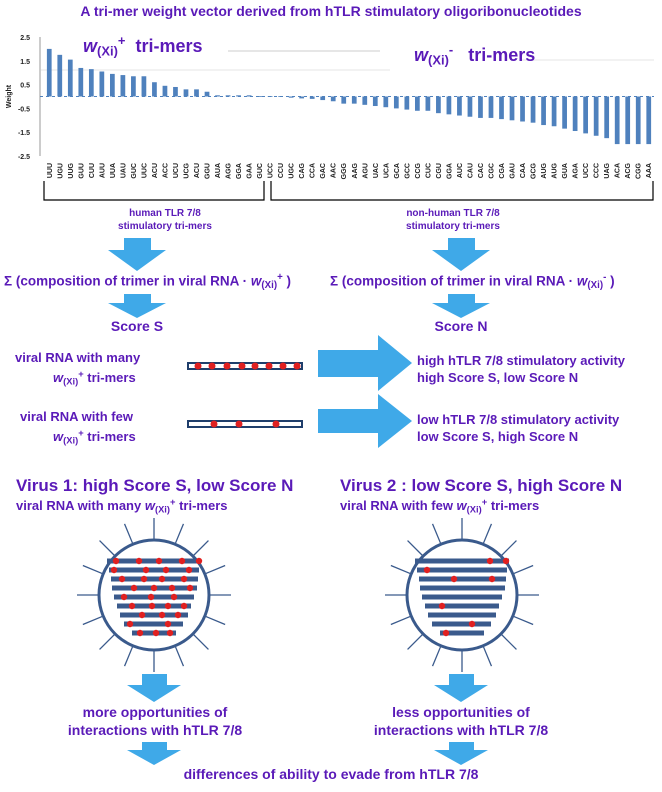 The width and height of the screenshot is (662, 792). Describe the element at coordinates (461, 712) in the screenshot. I see `outcome-right-line1: less opportunities of` at that location.